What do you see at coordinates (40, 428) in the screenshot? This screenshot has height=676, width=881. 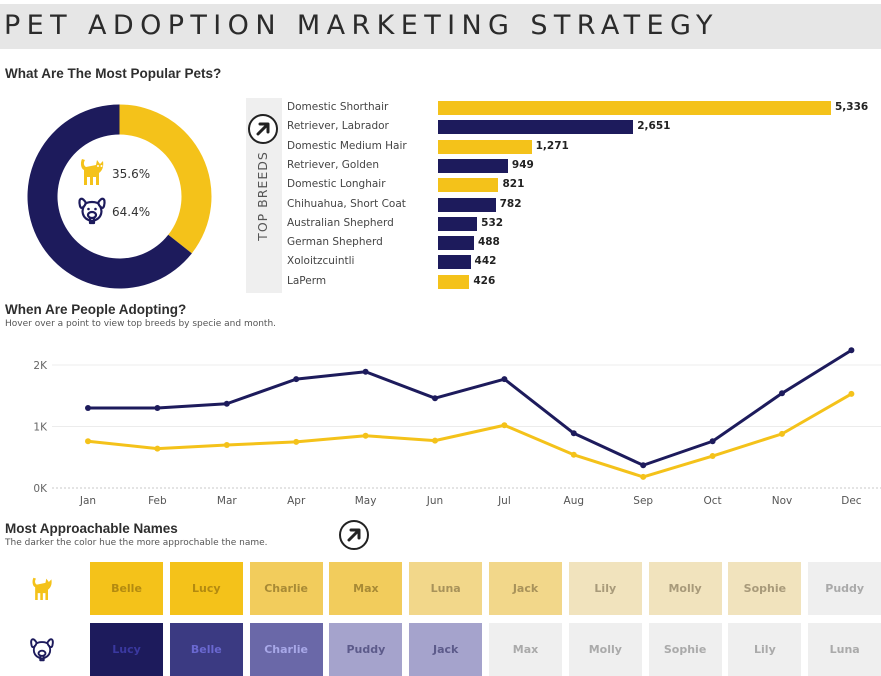 I see `y-tick-label: 1K` at bounding box center [40, 428].